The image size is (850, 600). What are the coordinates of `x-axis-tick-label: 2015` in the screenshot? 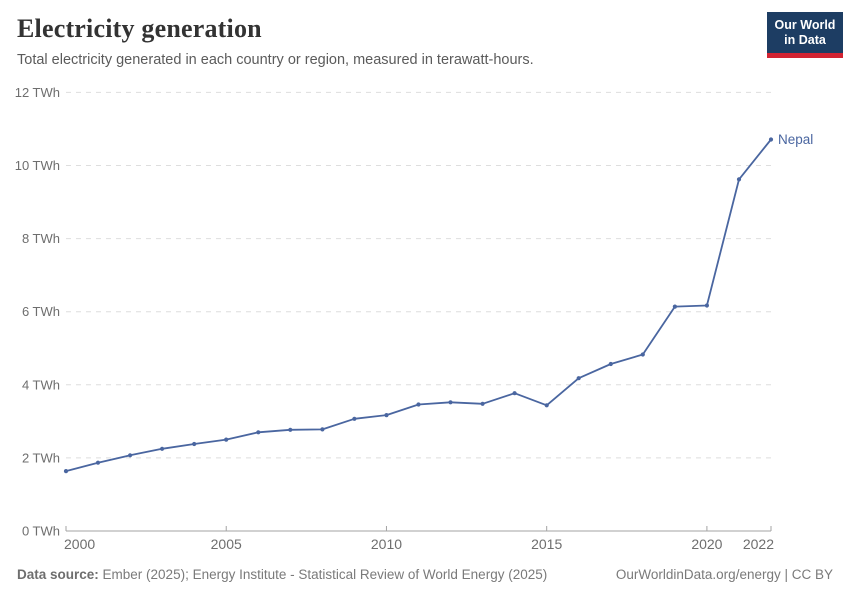 It's located at (546, 544).